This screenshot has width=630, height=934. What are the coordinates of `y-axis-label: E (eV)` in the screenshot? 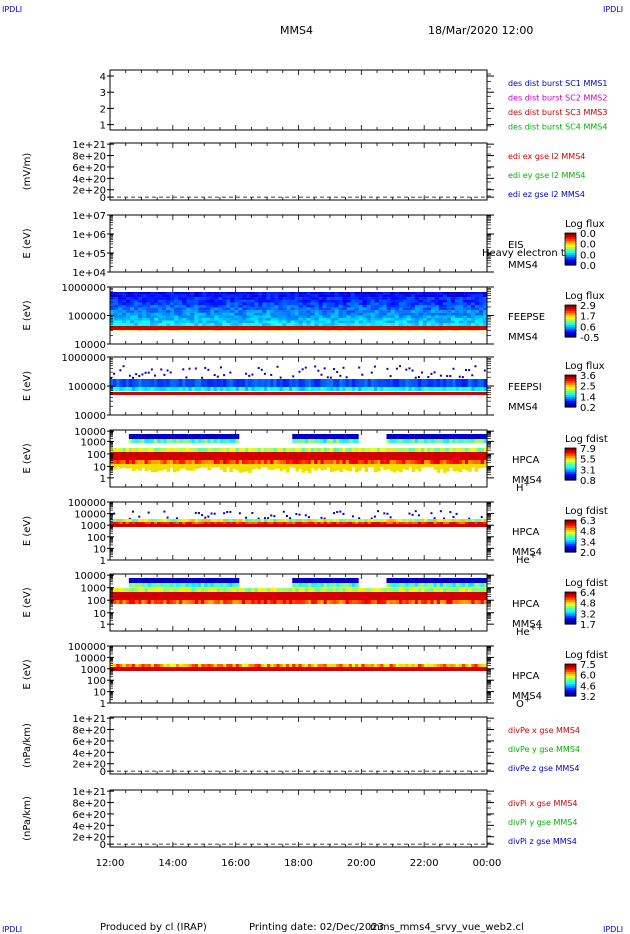 It's located at (27, 386).